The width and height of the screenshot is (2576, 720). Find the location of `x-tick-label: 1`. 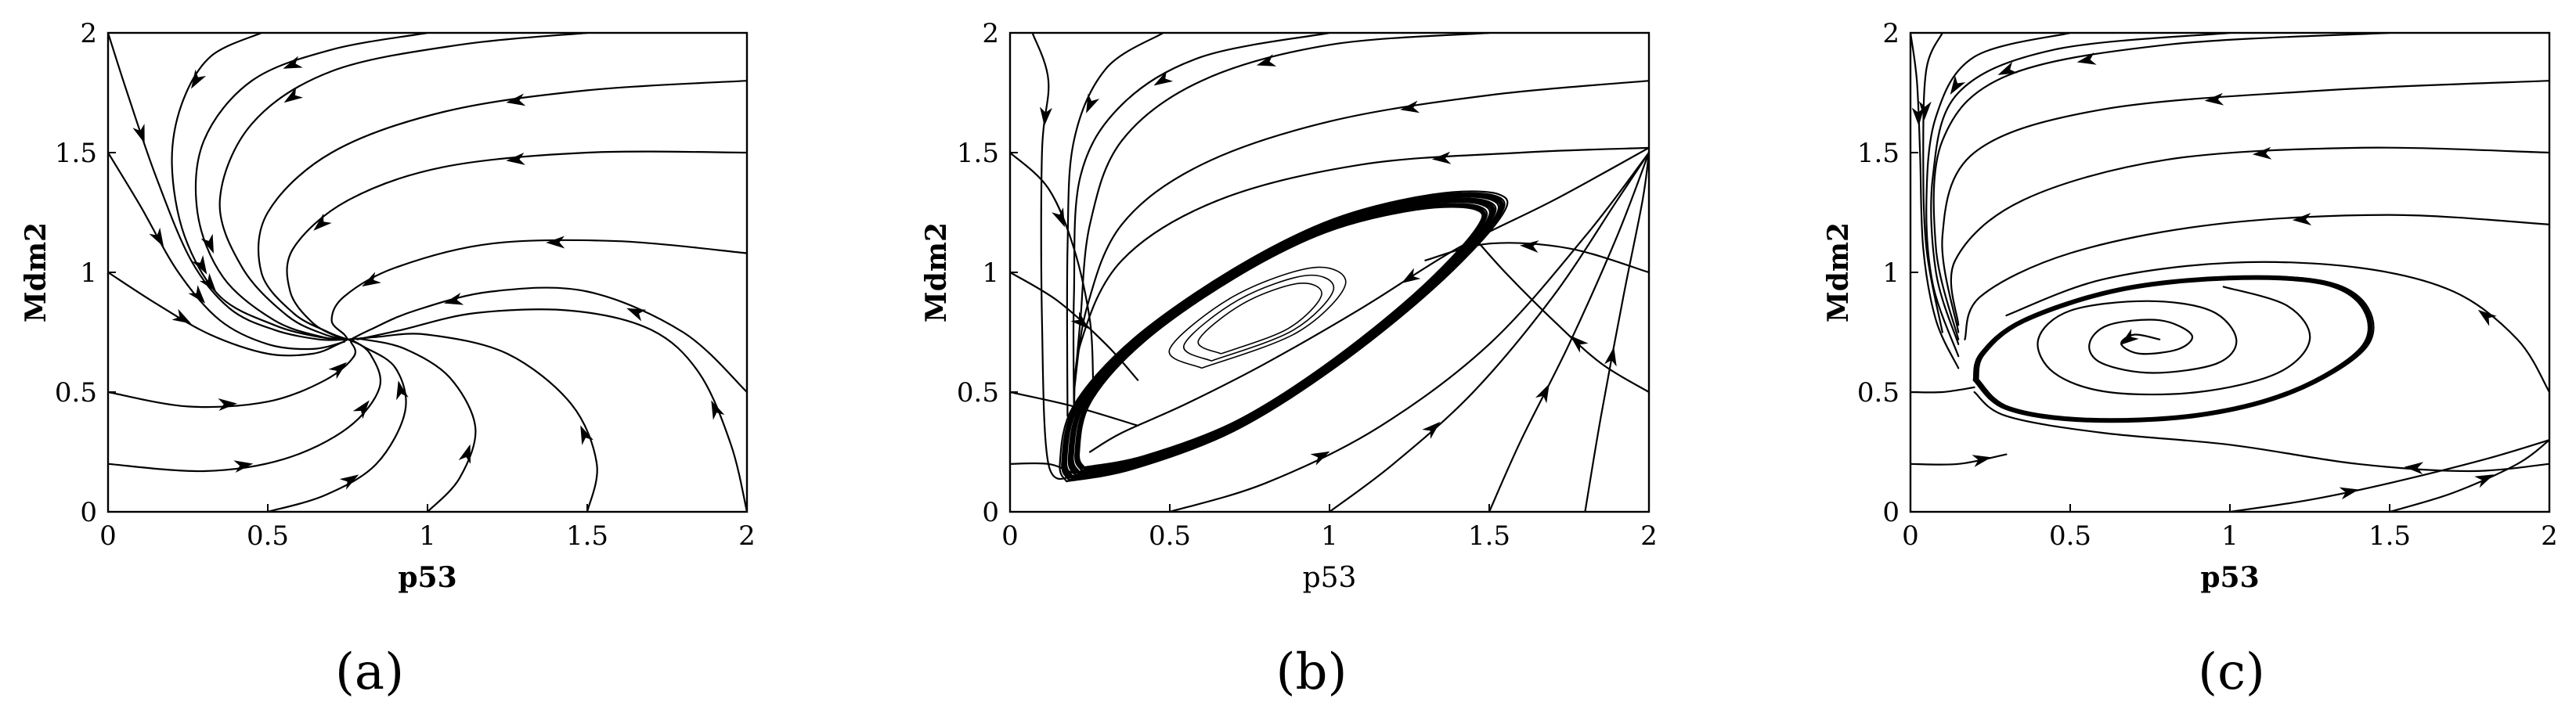

x-tick-label: 1 is located at coordinates (428, 536).